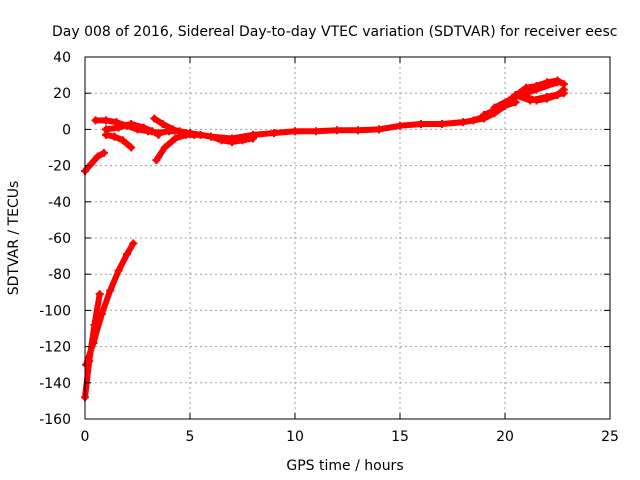  What do you see at coordinates (295, 437) in the screenshot?
I see `x-tick-label: 10` at bounding box center [295, 437].